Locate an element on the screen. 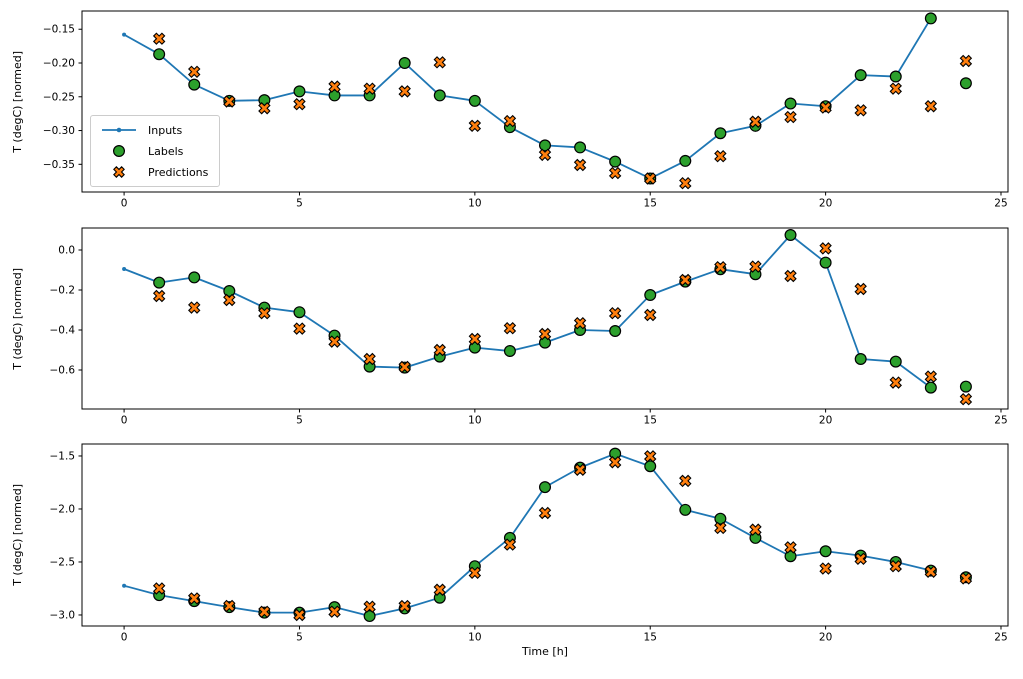 Image resolution: width=1023 pixels, height=679 pixels. x-tick-label: 5 is located at coordinates (299, 421).